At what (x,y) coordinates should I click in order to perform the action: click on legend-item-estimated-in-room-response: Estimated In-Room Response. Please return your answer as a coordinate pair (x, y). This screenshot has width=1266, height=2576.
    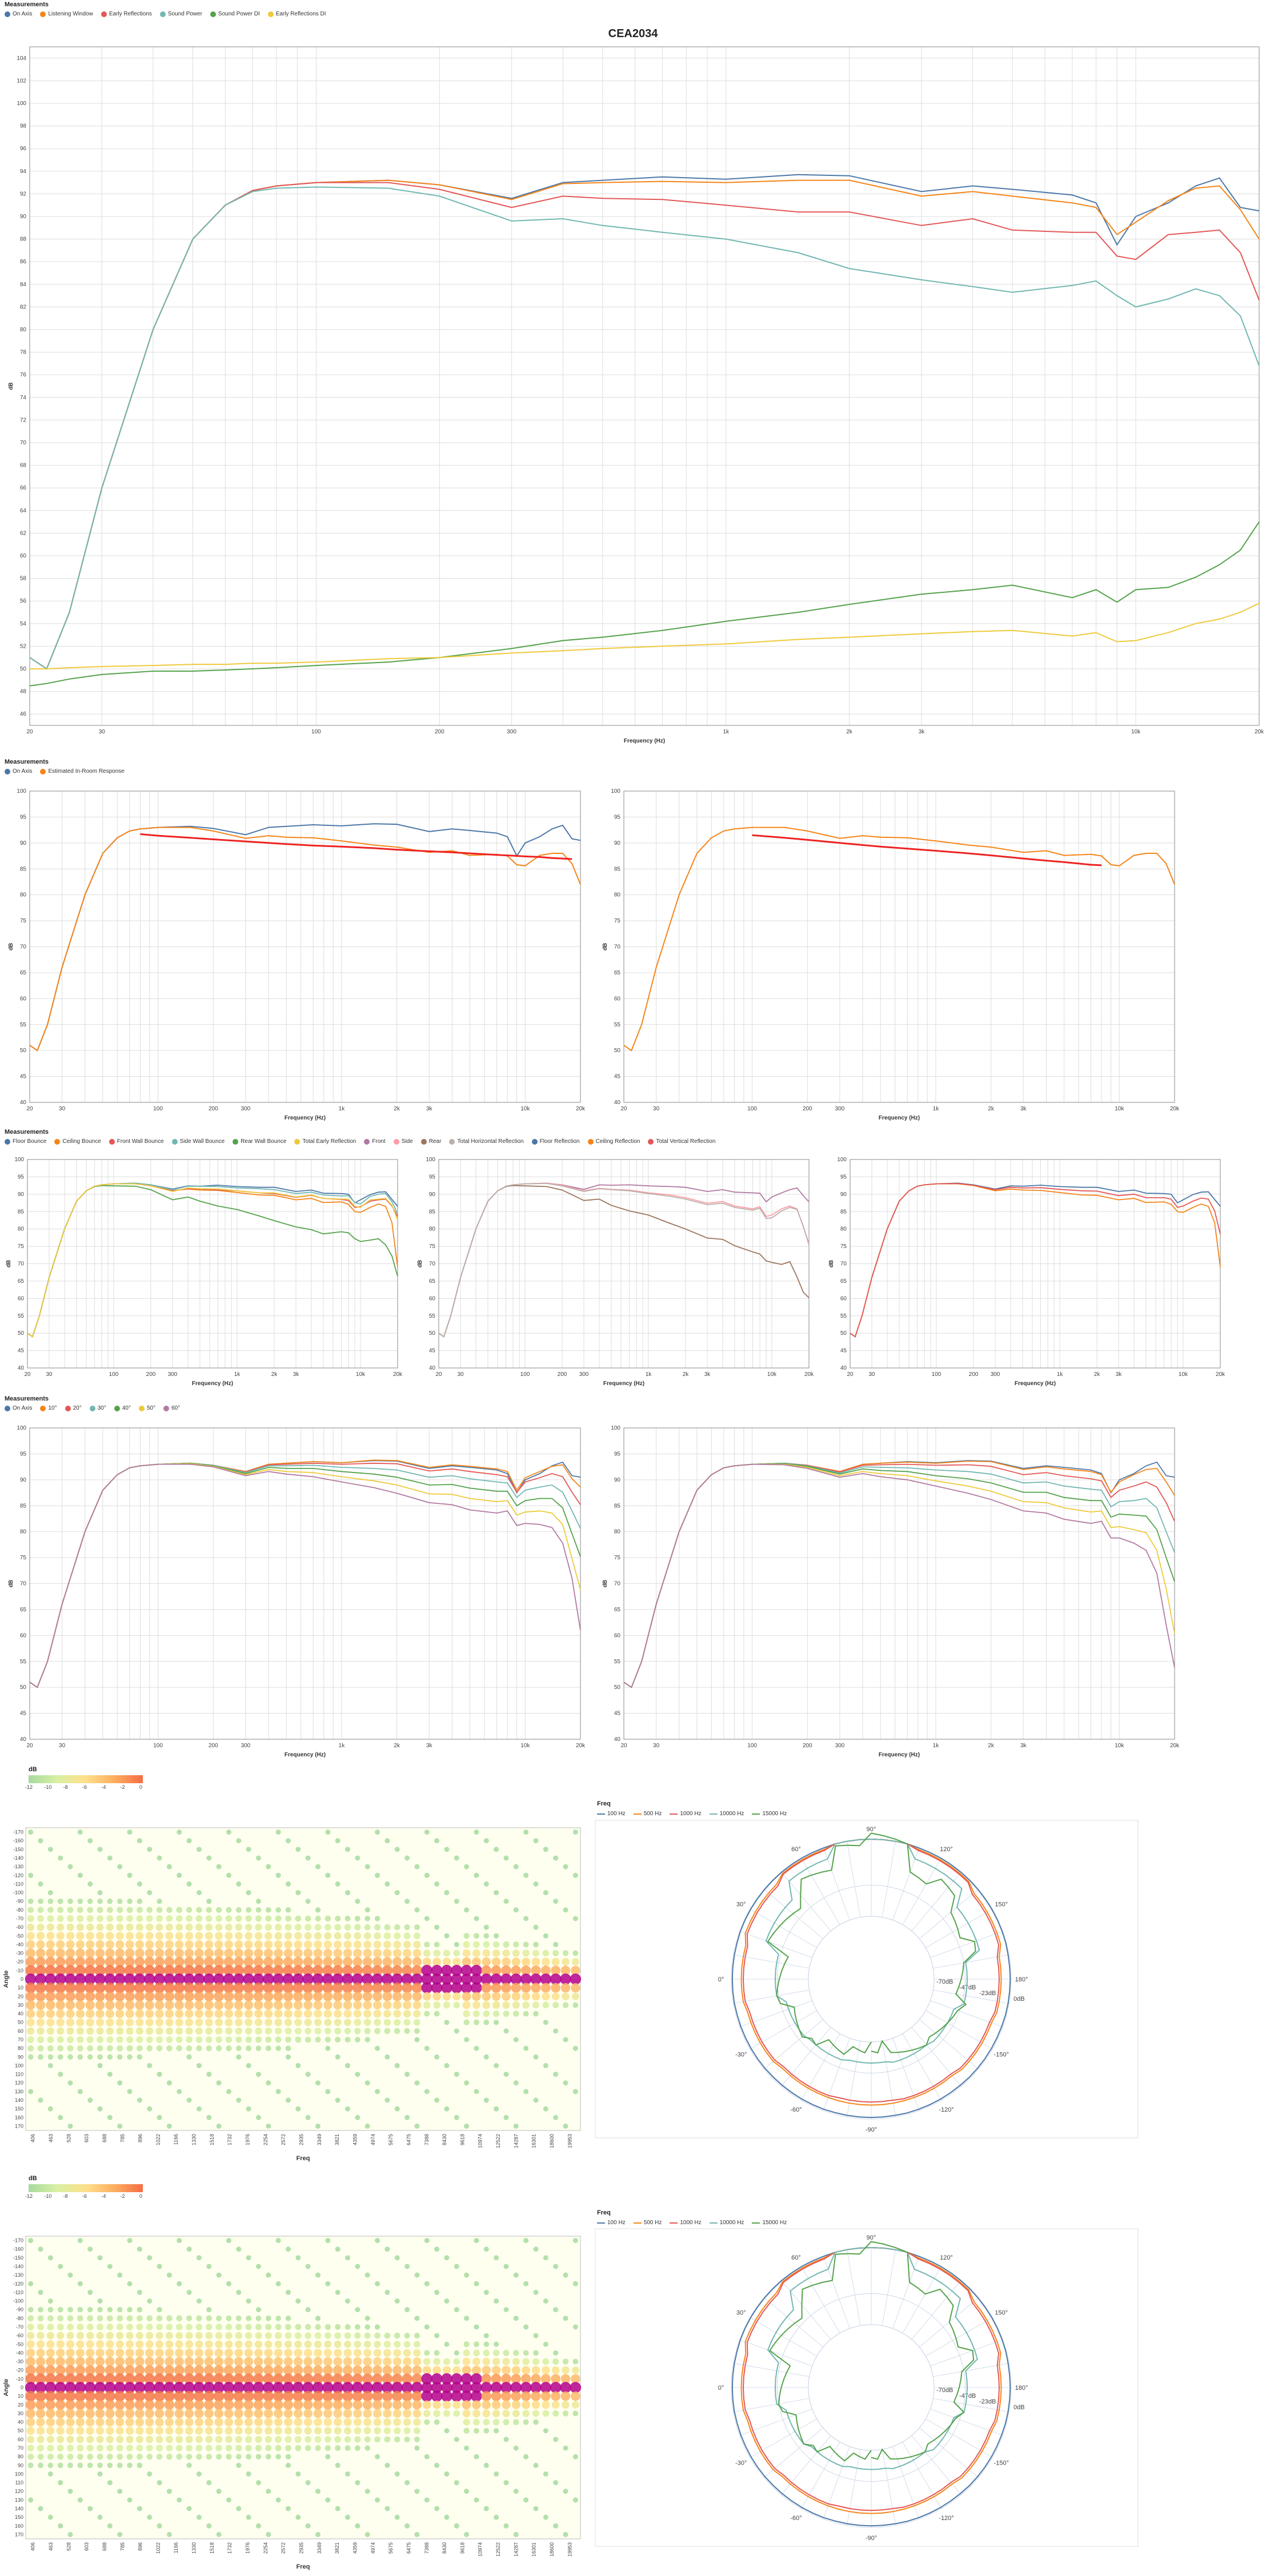
    Looking at the image, I should click on (82, 771).